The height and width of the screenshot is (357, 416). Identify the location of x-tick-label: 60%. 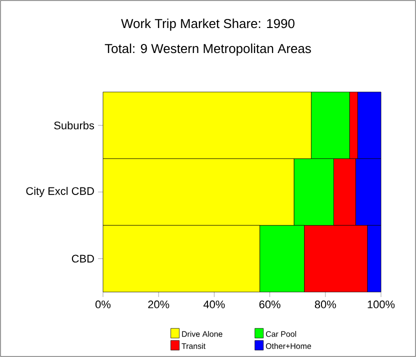
(269, 304).